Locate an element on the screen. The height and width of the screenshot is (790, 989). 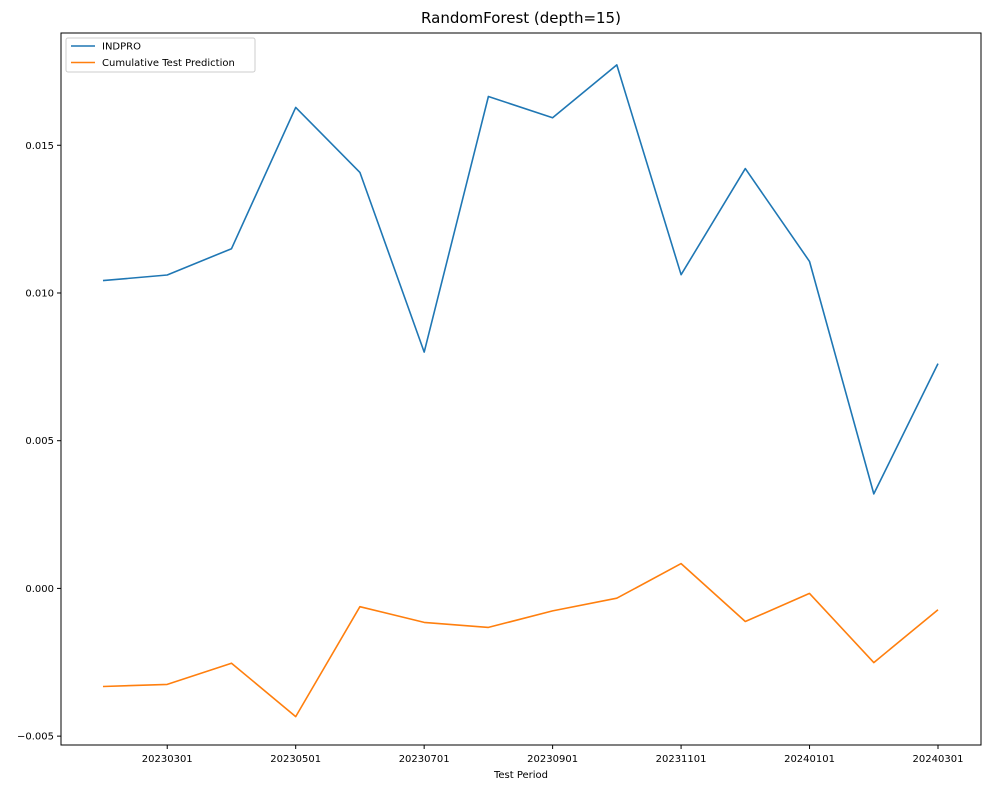
x-tick-label: 20230901 is located at coordinates (552, 759).